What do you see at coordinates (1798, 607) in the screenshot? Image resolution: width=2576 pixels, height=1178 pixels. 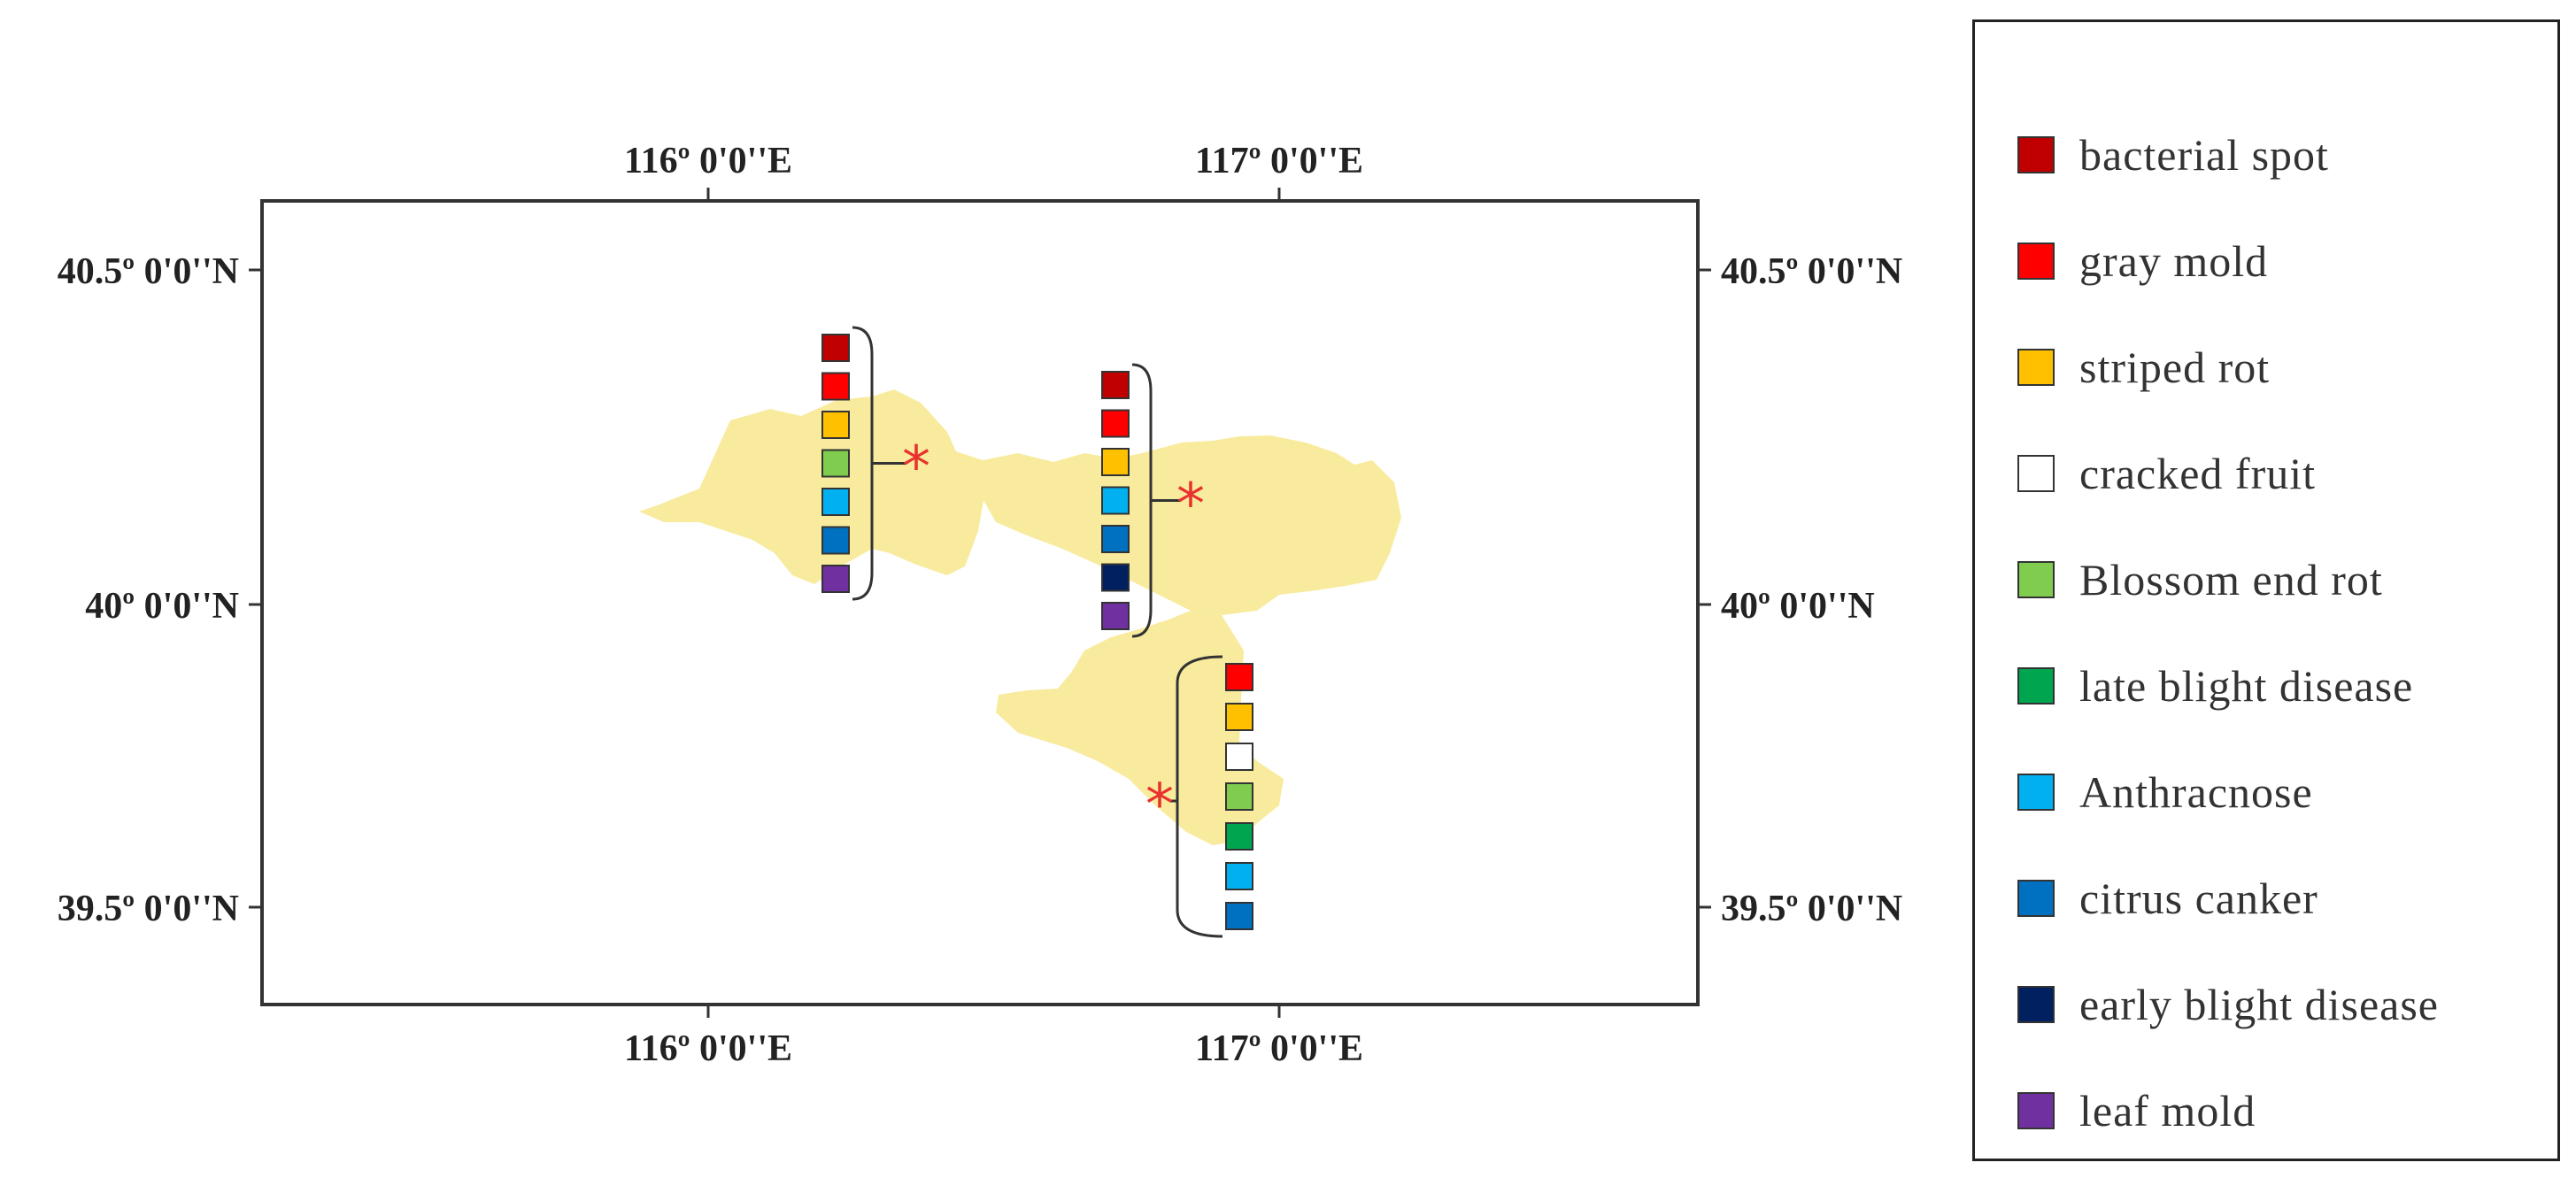 I see `right-tick-40n: 40º 0'0''N` at bounding box center [1798, 607].